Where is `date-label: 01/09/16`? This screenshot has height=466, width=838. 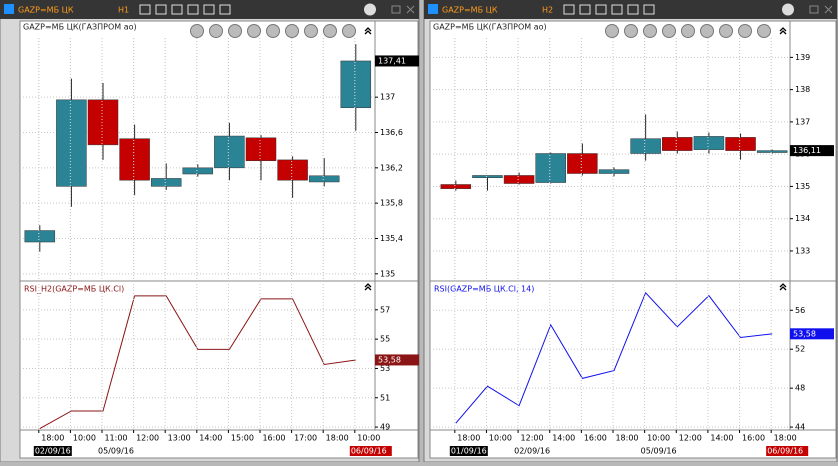 date-label: 01/09/16 is located at coordinates (469, 451).